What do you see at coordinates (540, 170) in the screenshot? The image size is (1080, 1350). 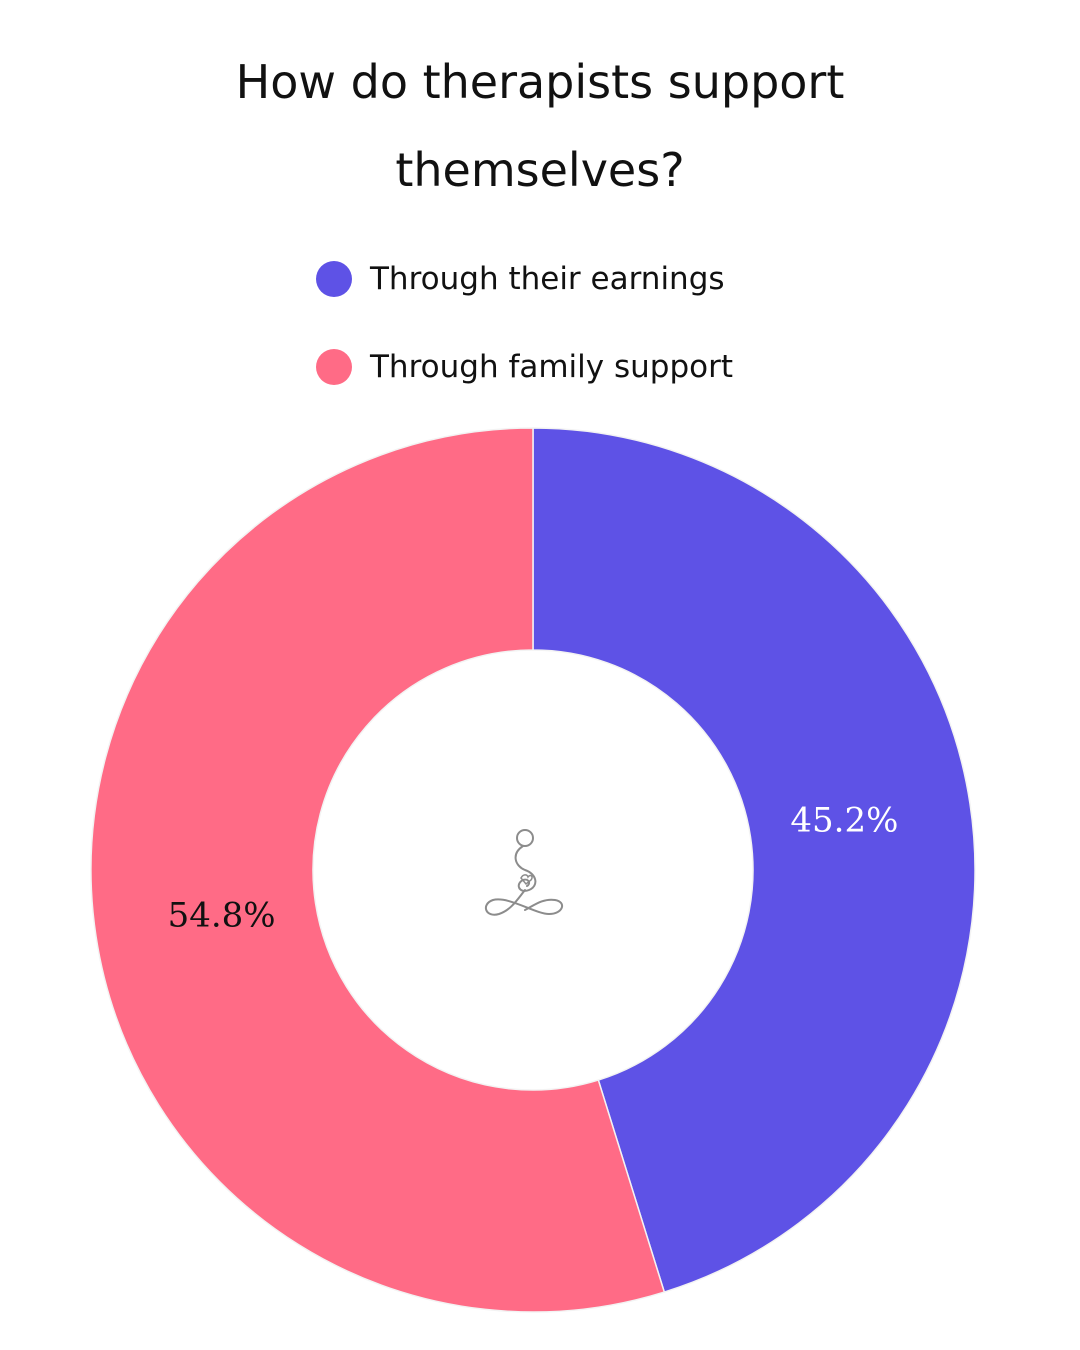 I see `chart-title-line-2: themselves?` at bounding box center [540, 170].